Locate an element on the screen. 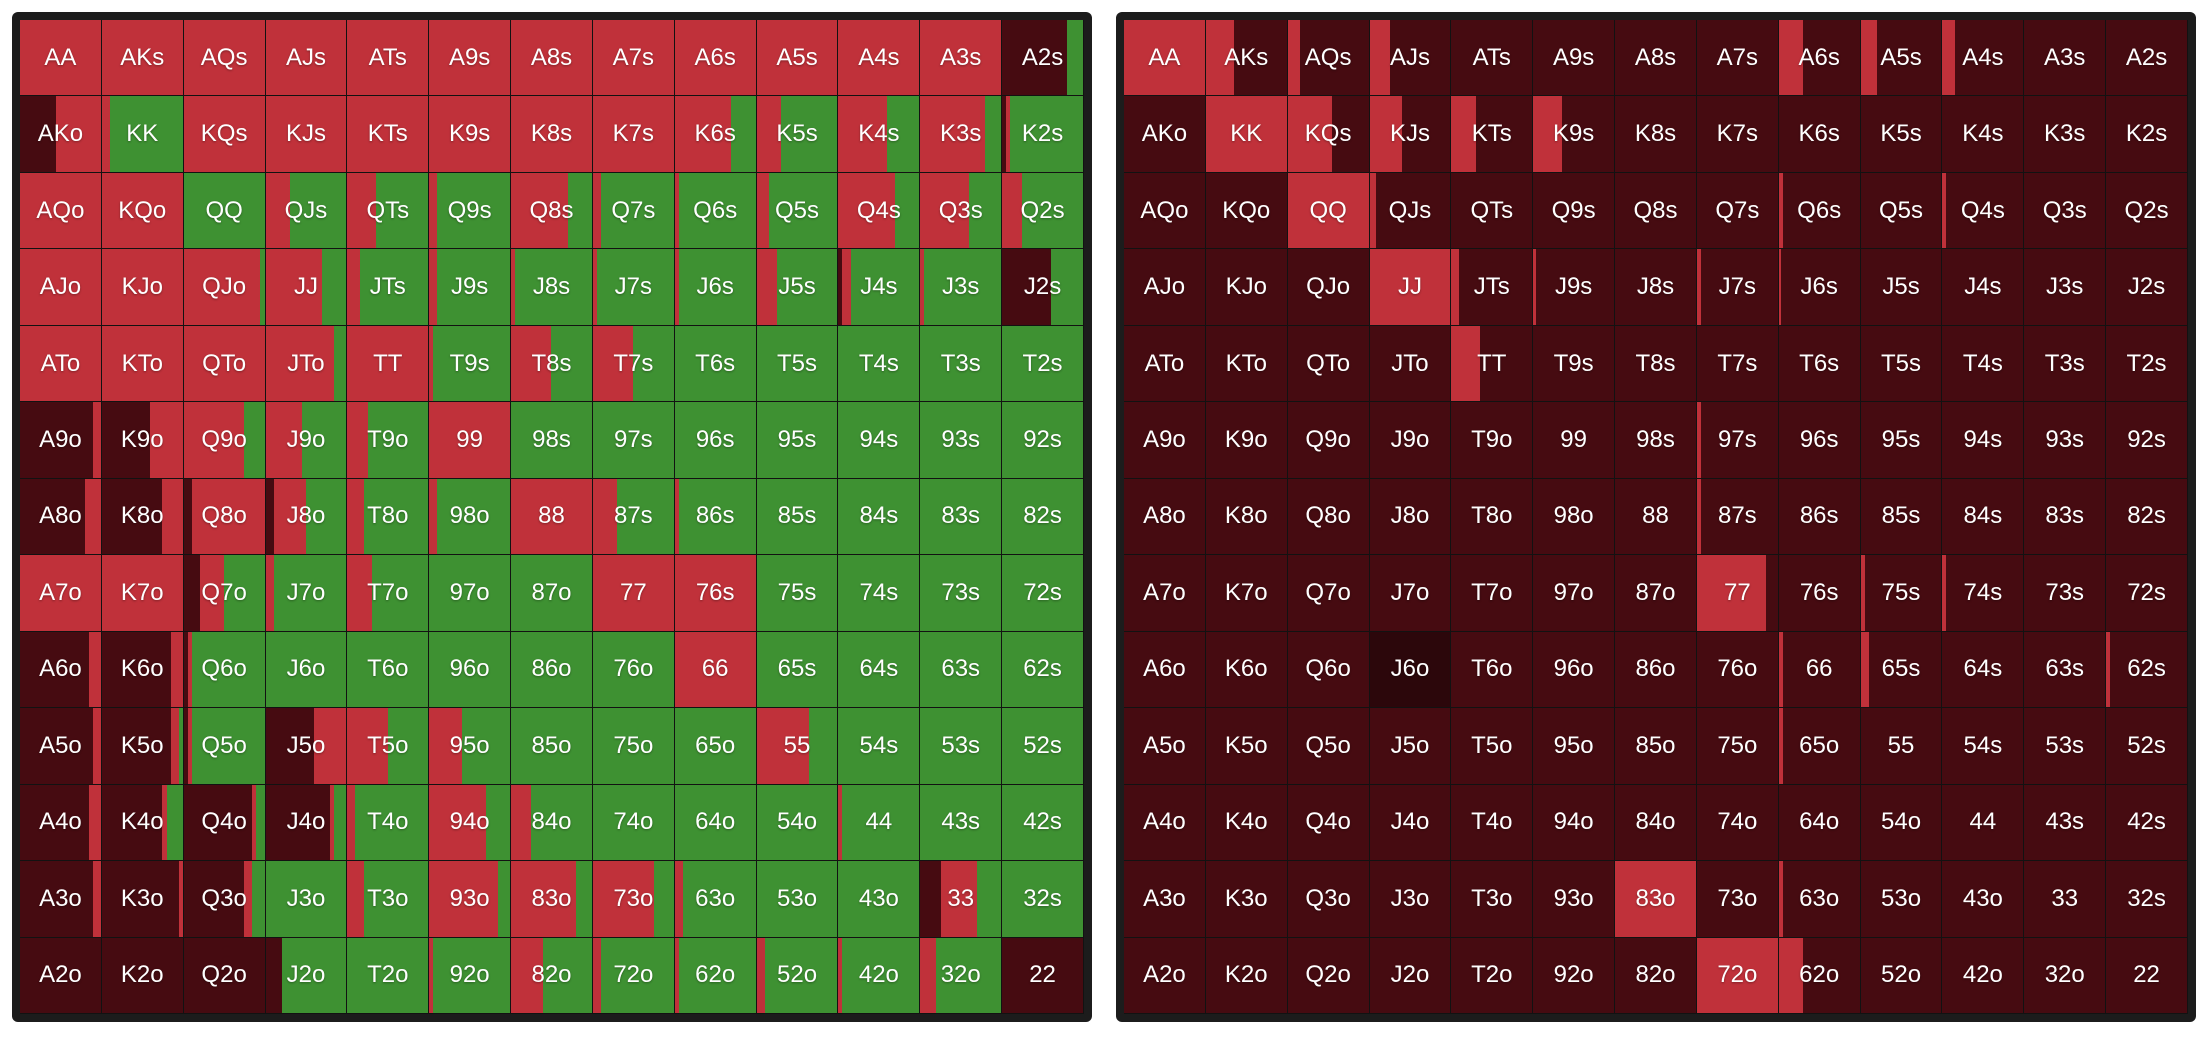  hand-cell-82o: 82o is located at coordinates (552, 975).